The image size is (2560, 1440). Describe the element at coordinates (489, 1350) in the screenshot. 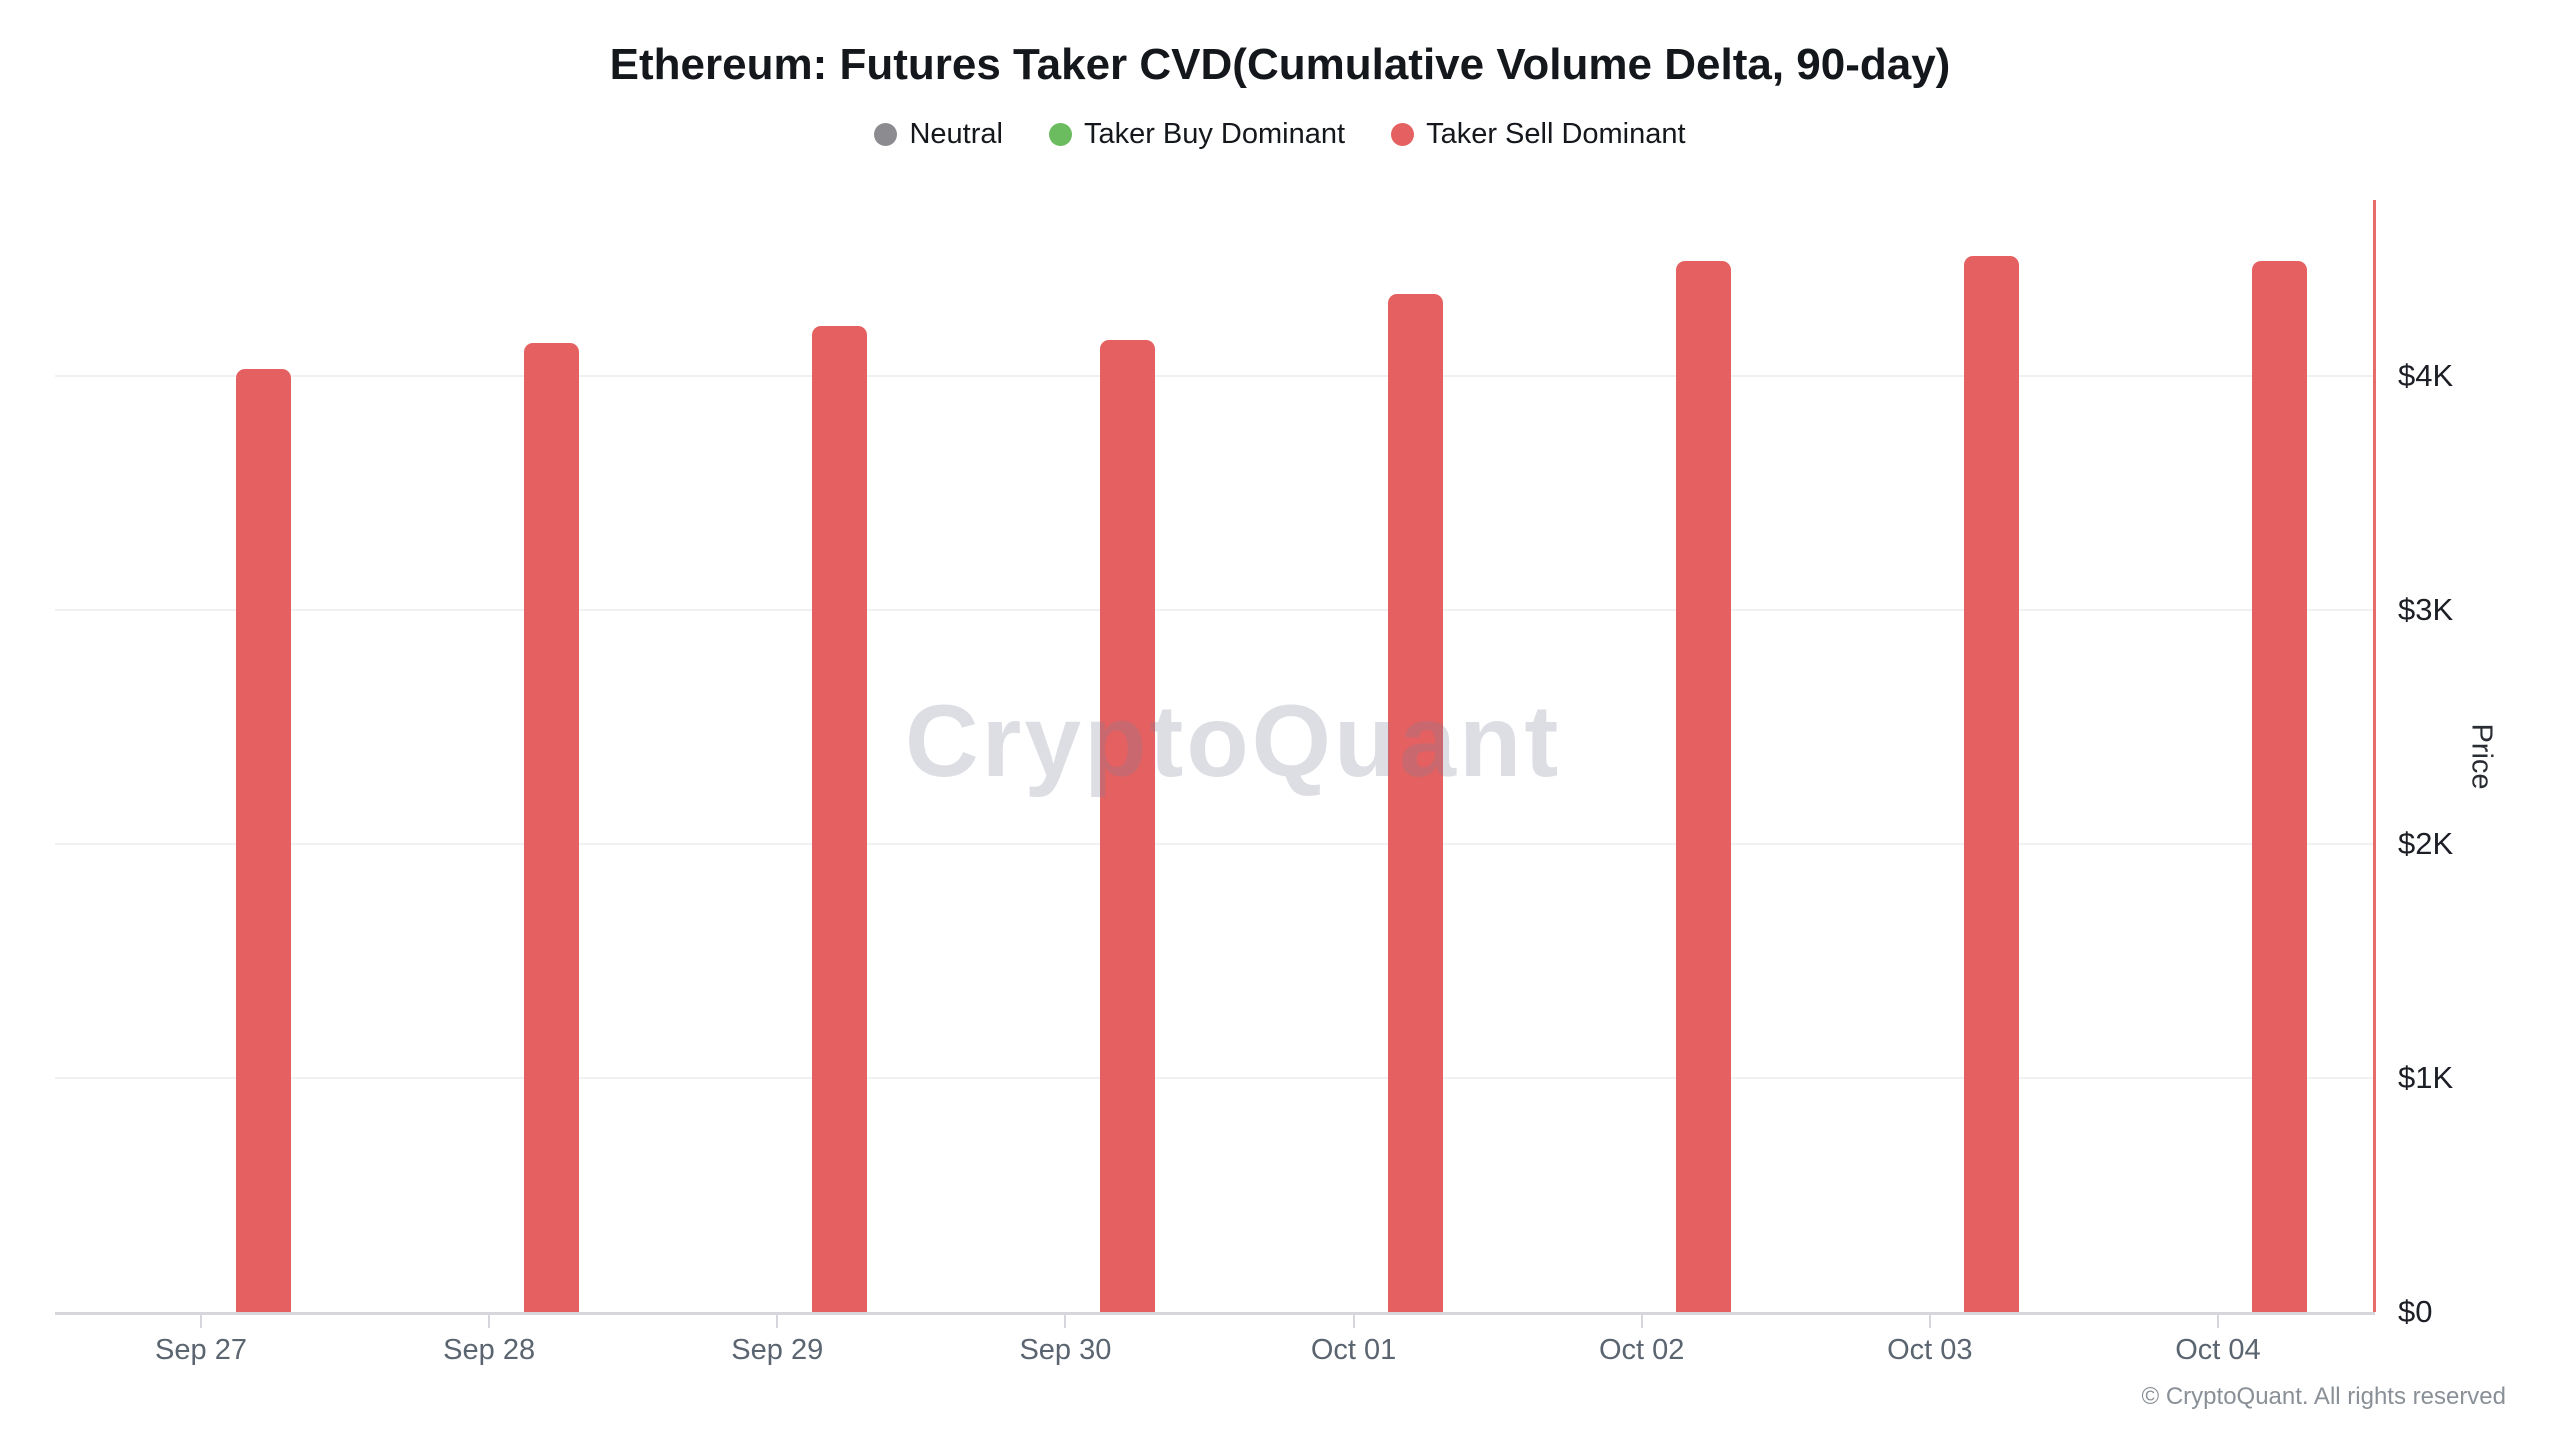

I see `x-axis-tick-label: Sep 28` at that location.